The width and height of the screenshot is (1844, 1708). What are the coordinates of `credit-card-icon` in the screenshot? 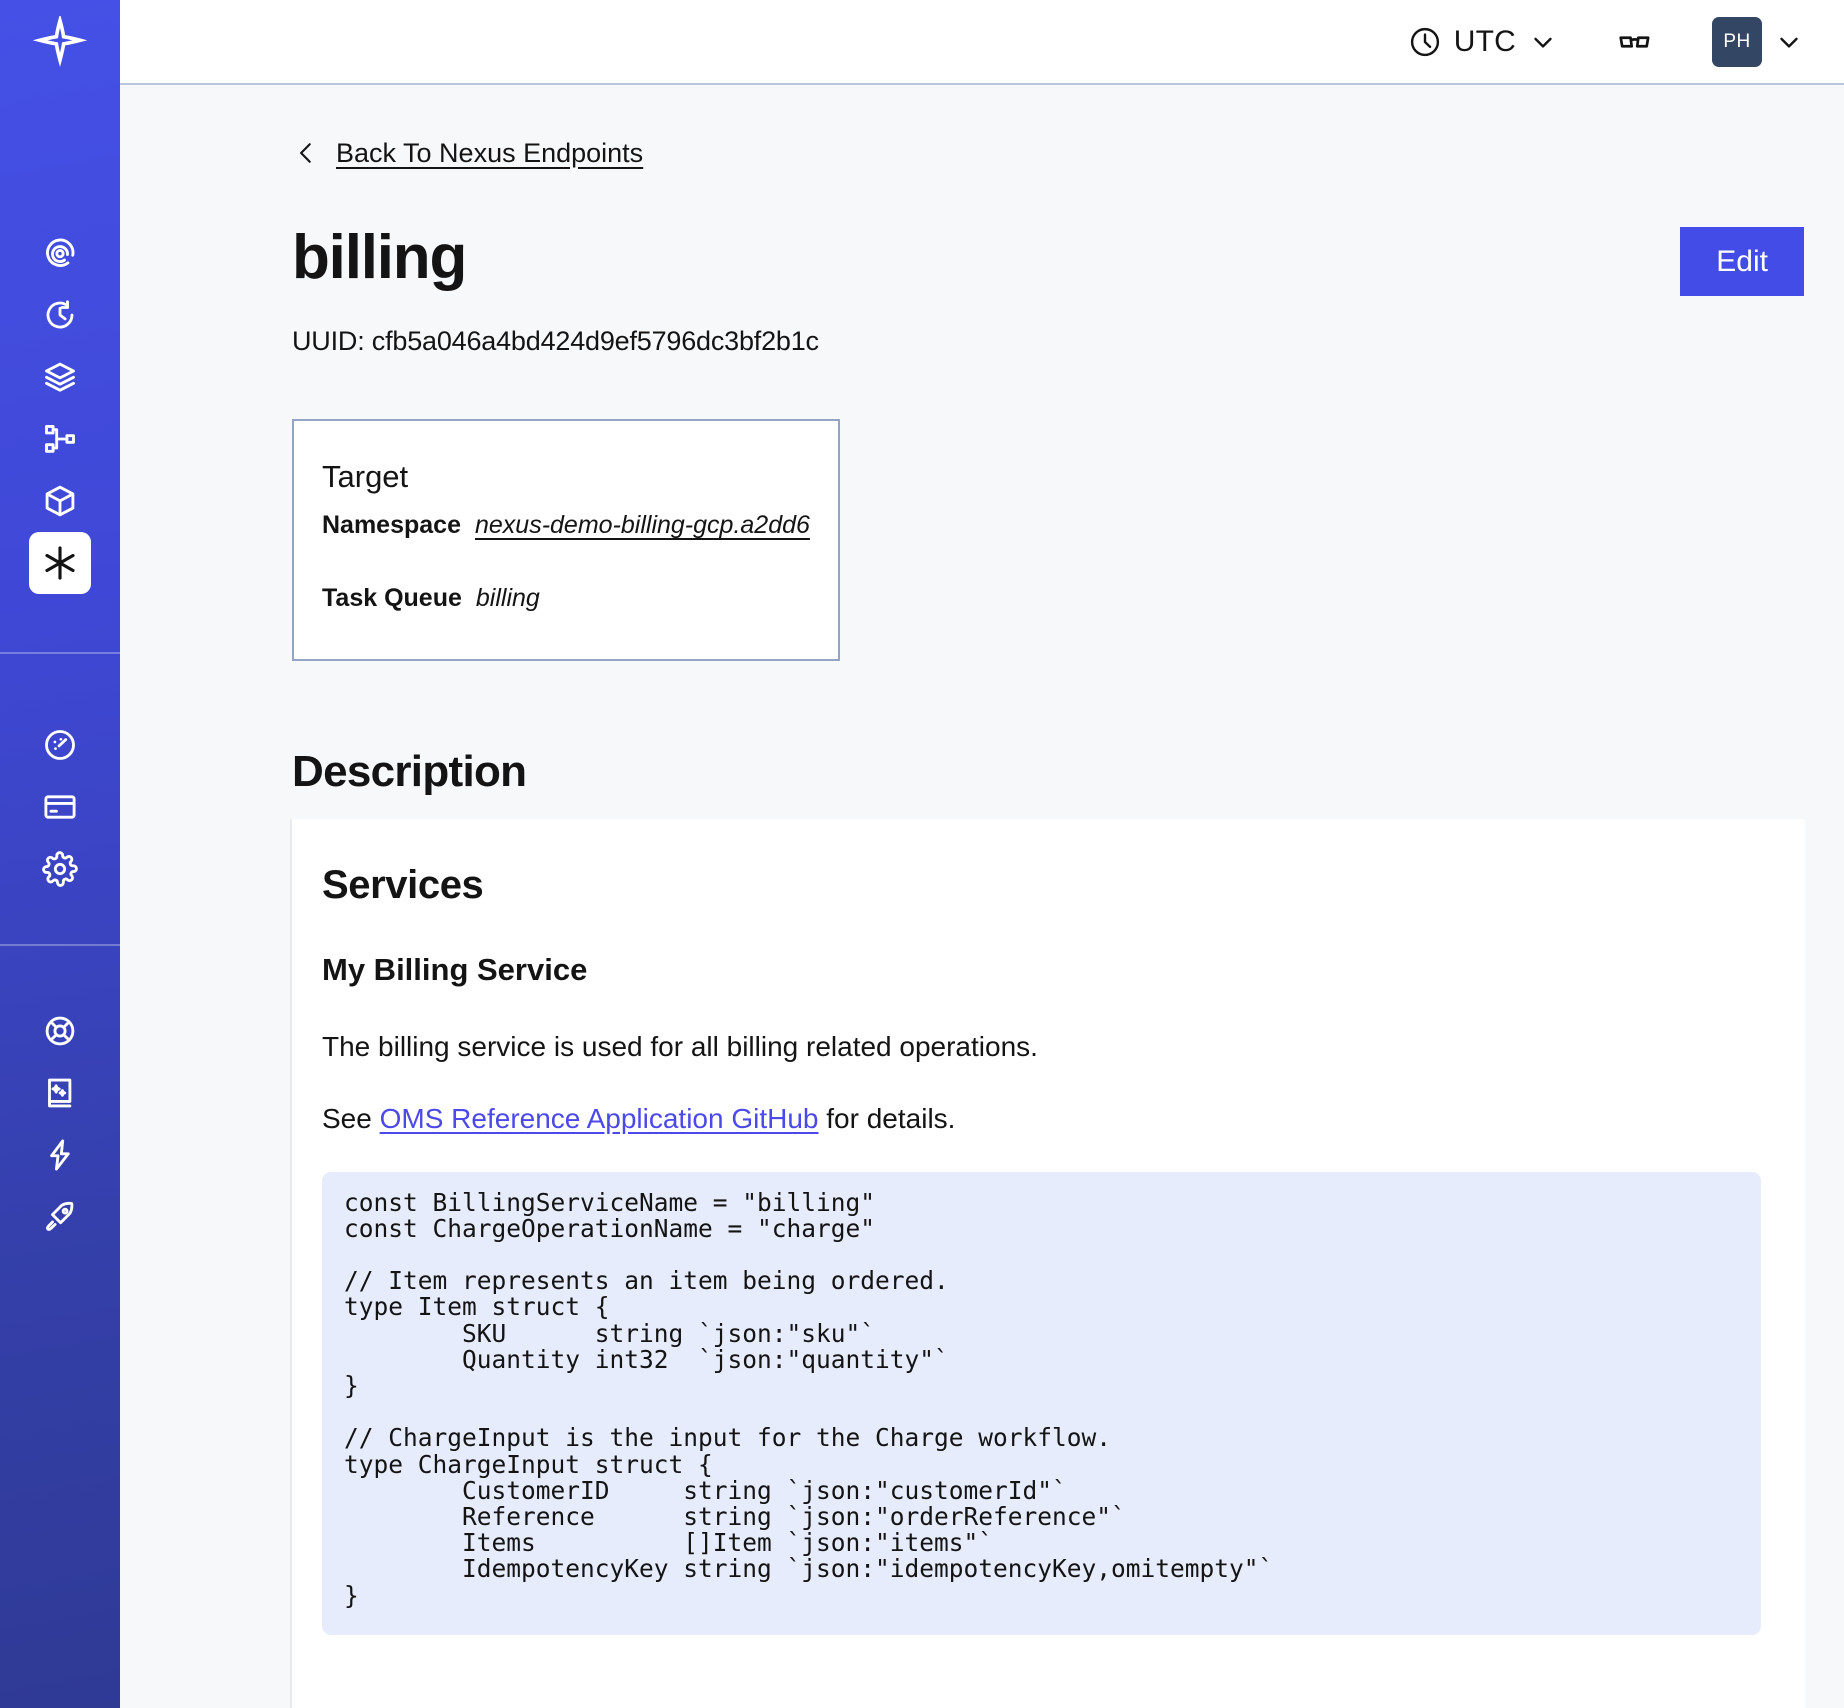 It's located at (60, 807).